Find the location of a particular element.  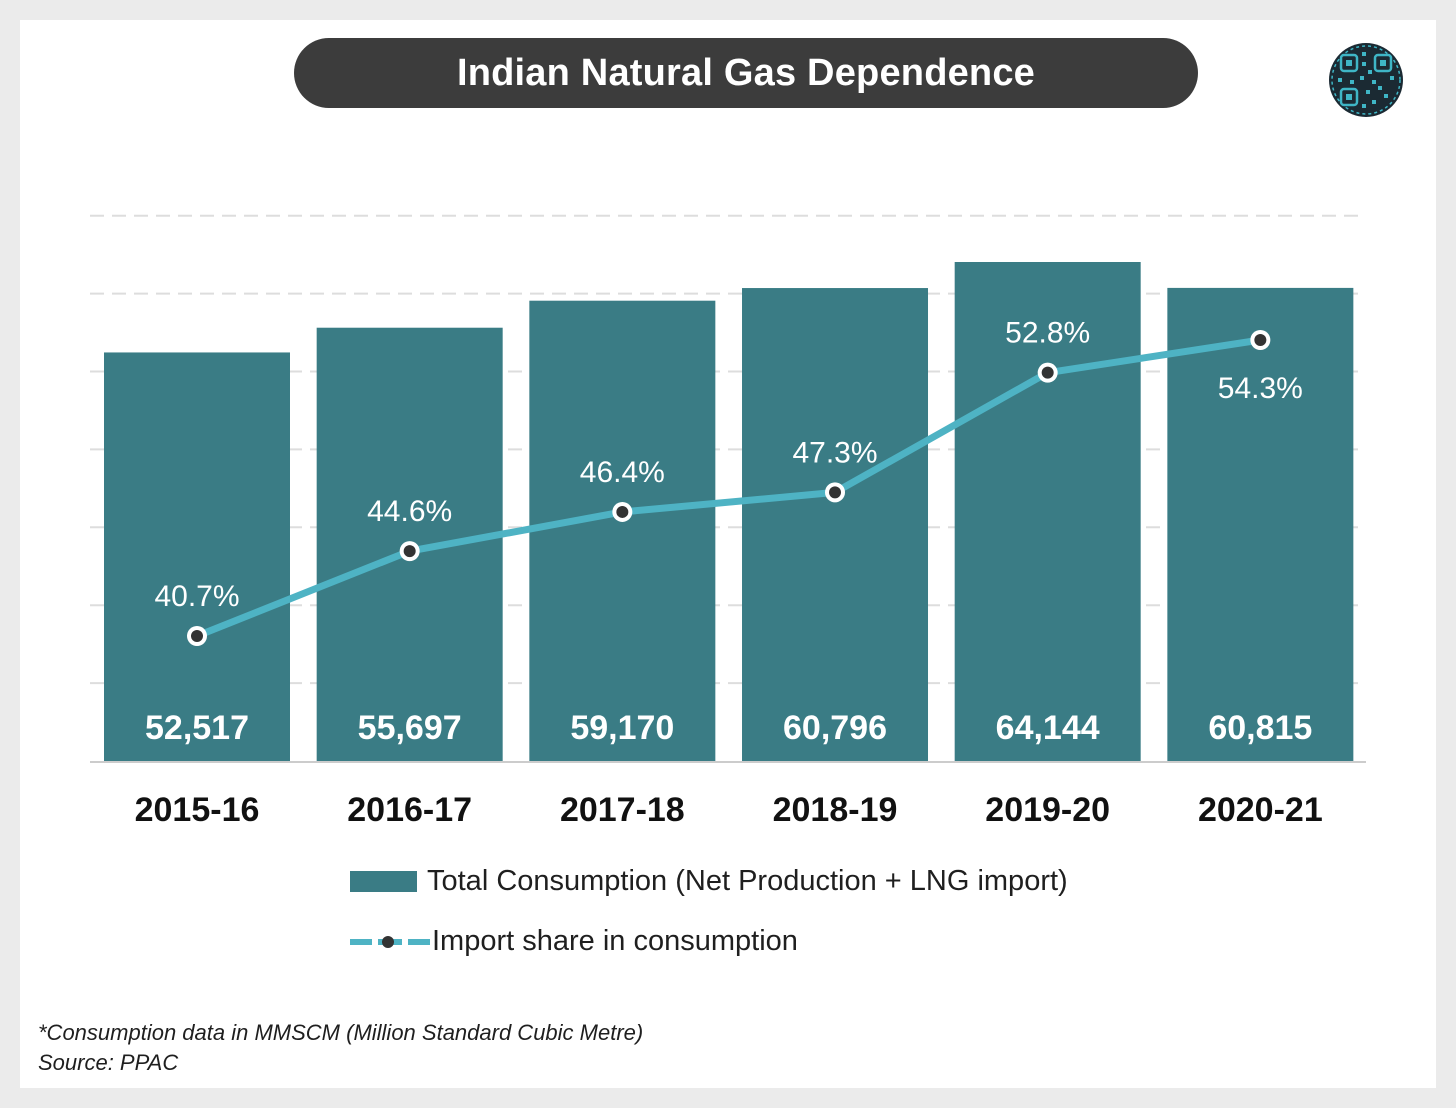

legend-item-line: Import share in consumption is located at coordinates (574, 941).